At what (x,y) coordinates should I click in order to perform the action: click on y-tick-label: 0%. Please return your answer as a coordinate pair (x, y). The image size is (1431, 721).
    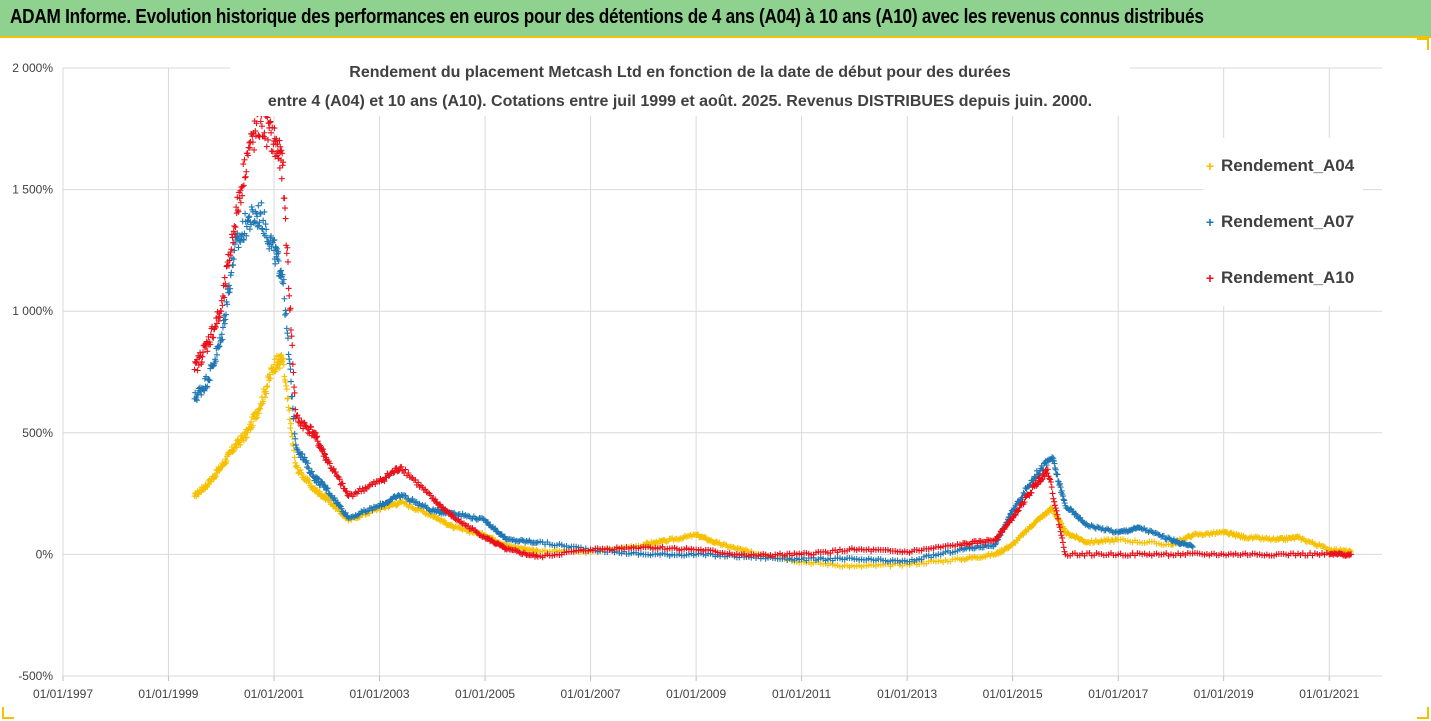
    Looking at the image, I should click on (45, 554).